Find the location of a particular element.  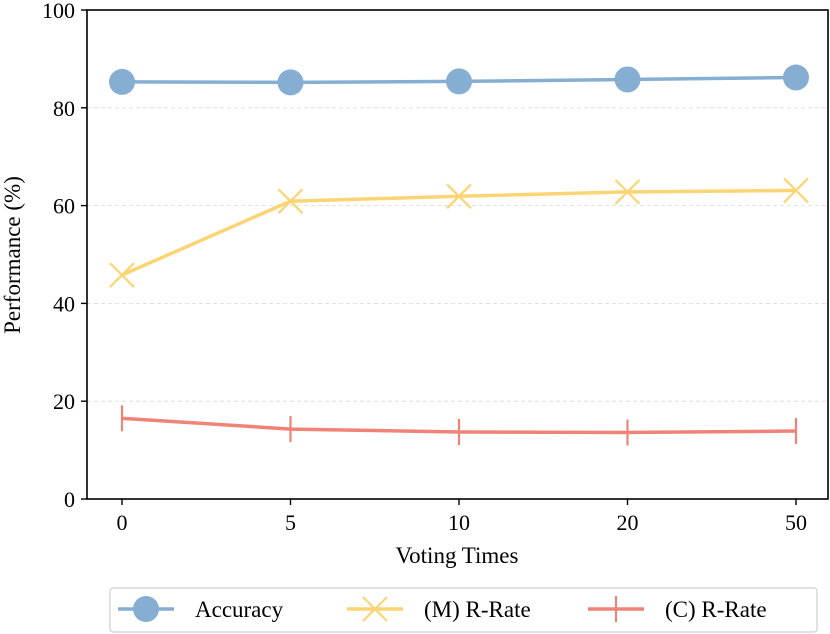

x-tick-label: 20 is located at coordinates (628, 522).